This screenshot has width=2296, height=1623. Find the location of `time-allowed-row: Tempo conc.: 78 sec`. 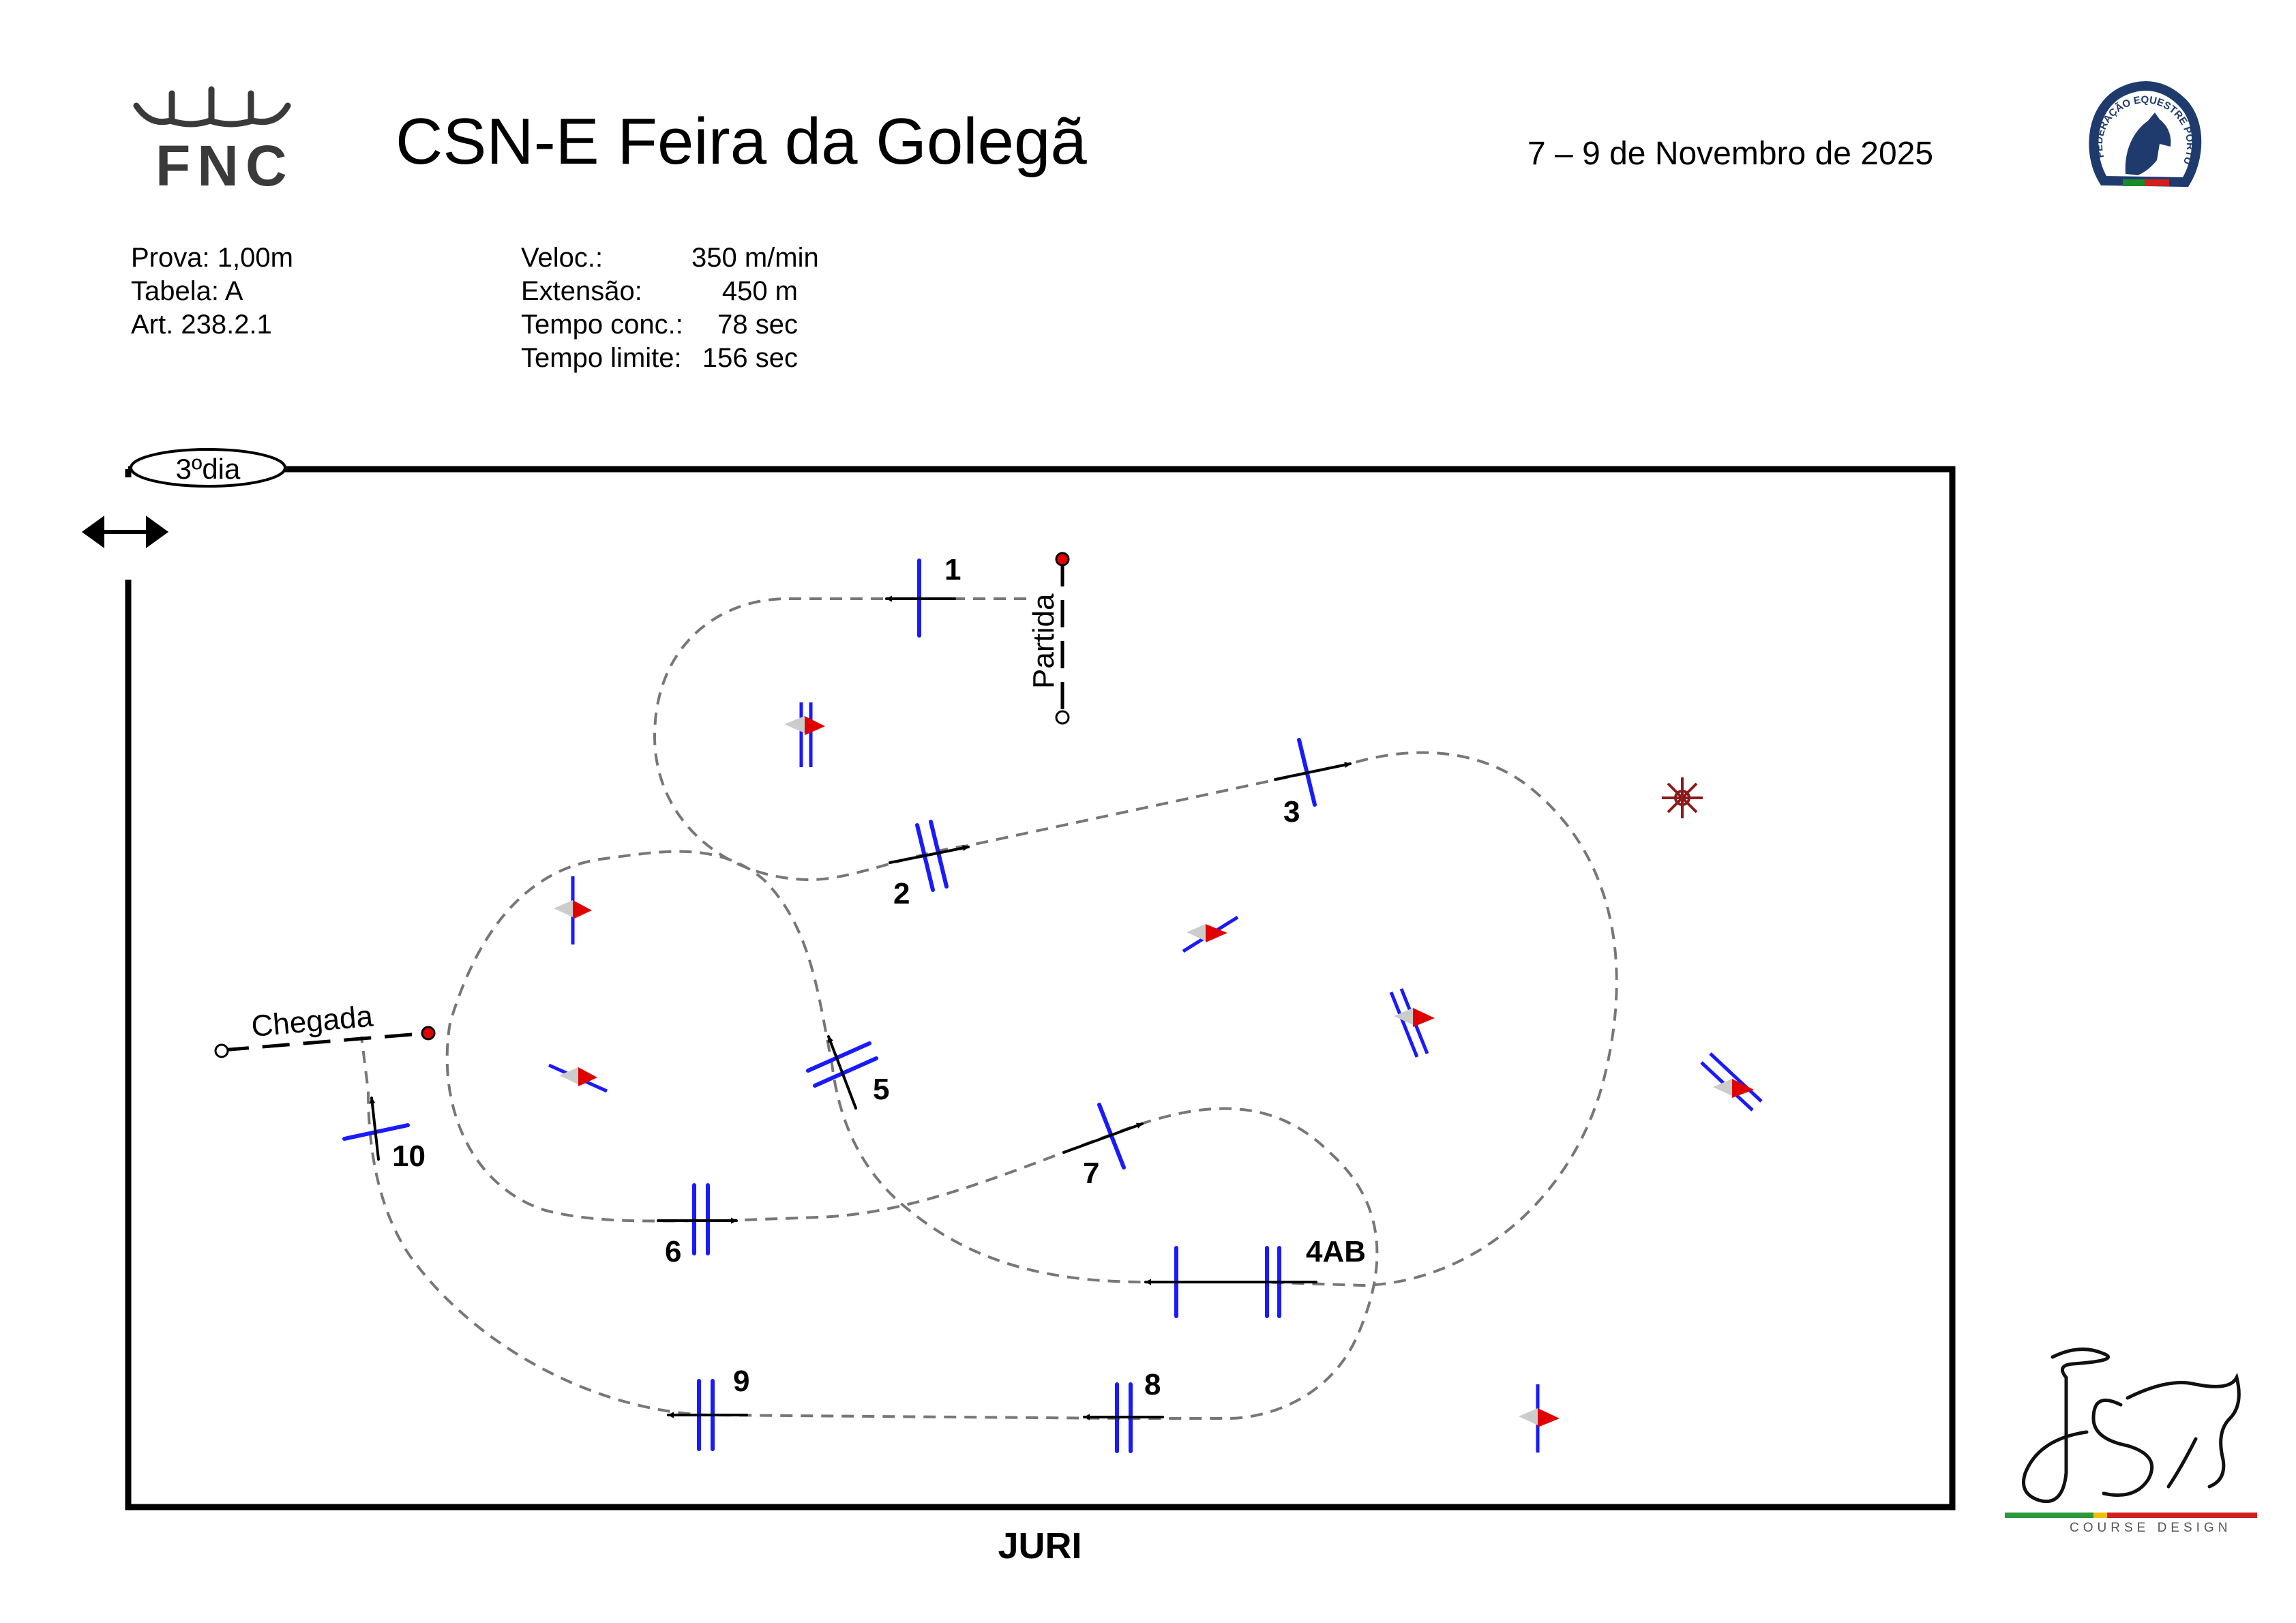

time-allowed-row: Tempo conc.: 78 sec is located at coordinates (660, 325).